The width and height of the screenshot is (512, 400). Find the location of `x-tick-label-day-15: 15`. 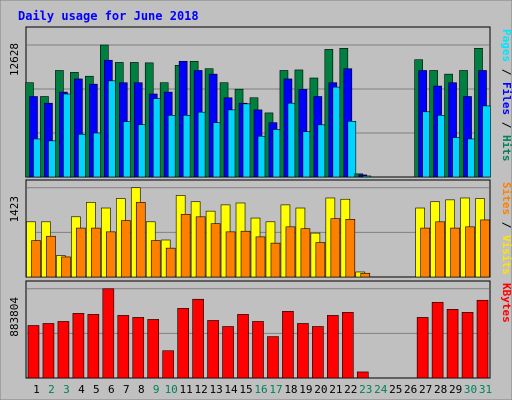

x-tick-label-day-15: 15 is located at coordinates (245, 389).